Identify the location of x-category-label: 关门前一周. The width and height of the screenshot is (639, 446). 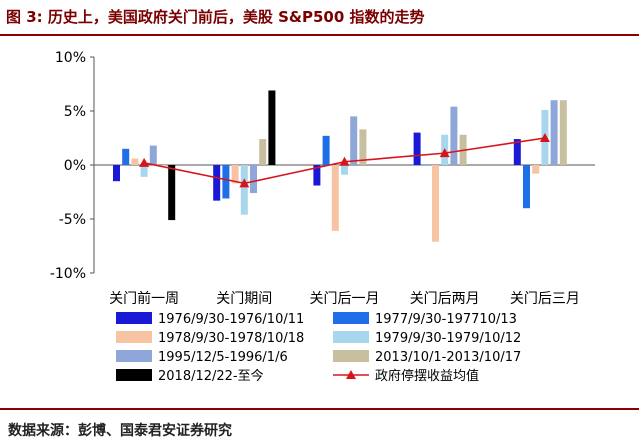
(144, 298).